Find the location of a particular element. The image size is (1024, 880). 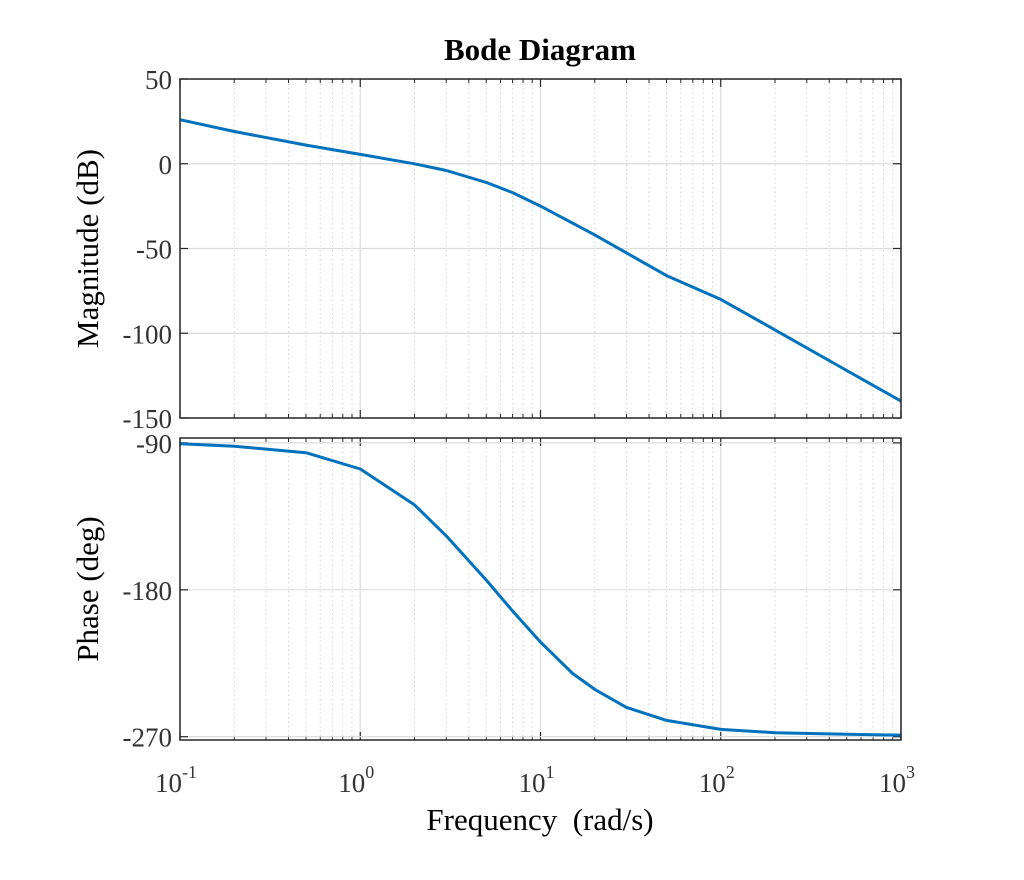

x-tick-labels: 10⁻¹ 10⁰ 10¹ 10² 10³ is located at coordinates (535, 780).